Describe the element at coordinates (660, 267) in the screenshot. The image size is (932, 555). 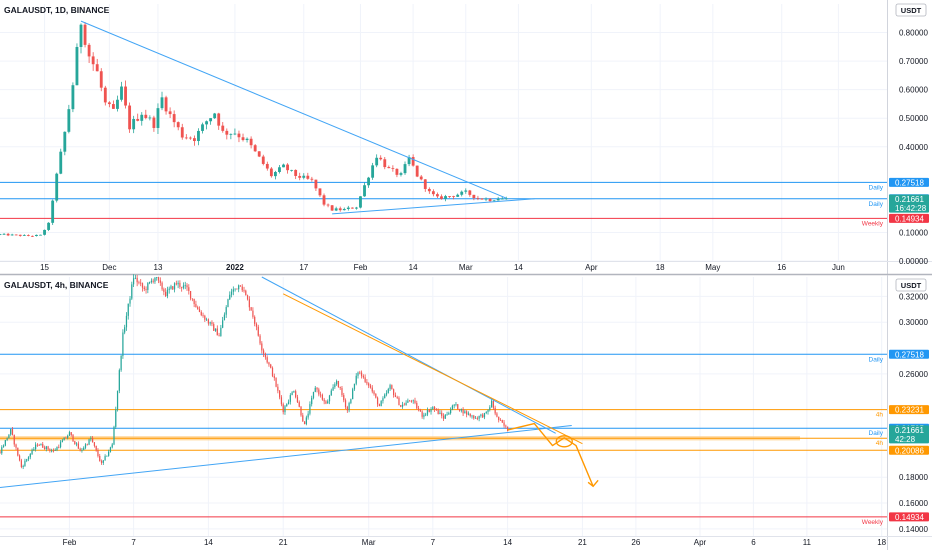
I see `time-tick-label: 18` at that location.